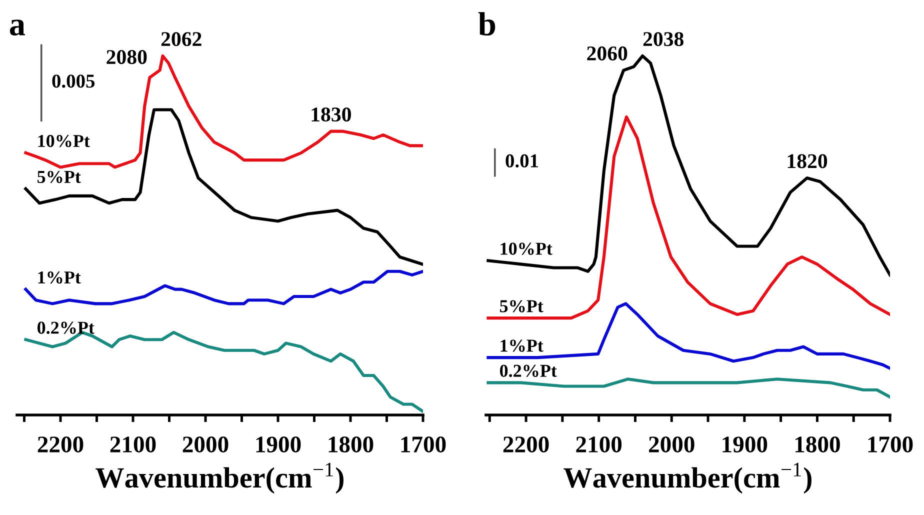  I want to click on annotation: 1830, so click(331, 114).